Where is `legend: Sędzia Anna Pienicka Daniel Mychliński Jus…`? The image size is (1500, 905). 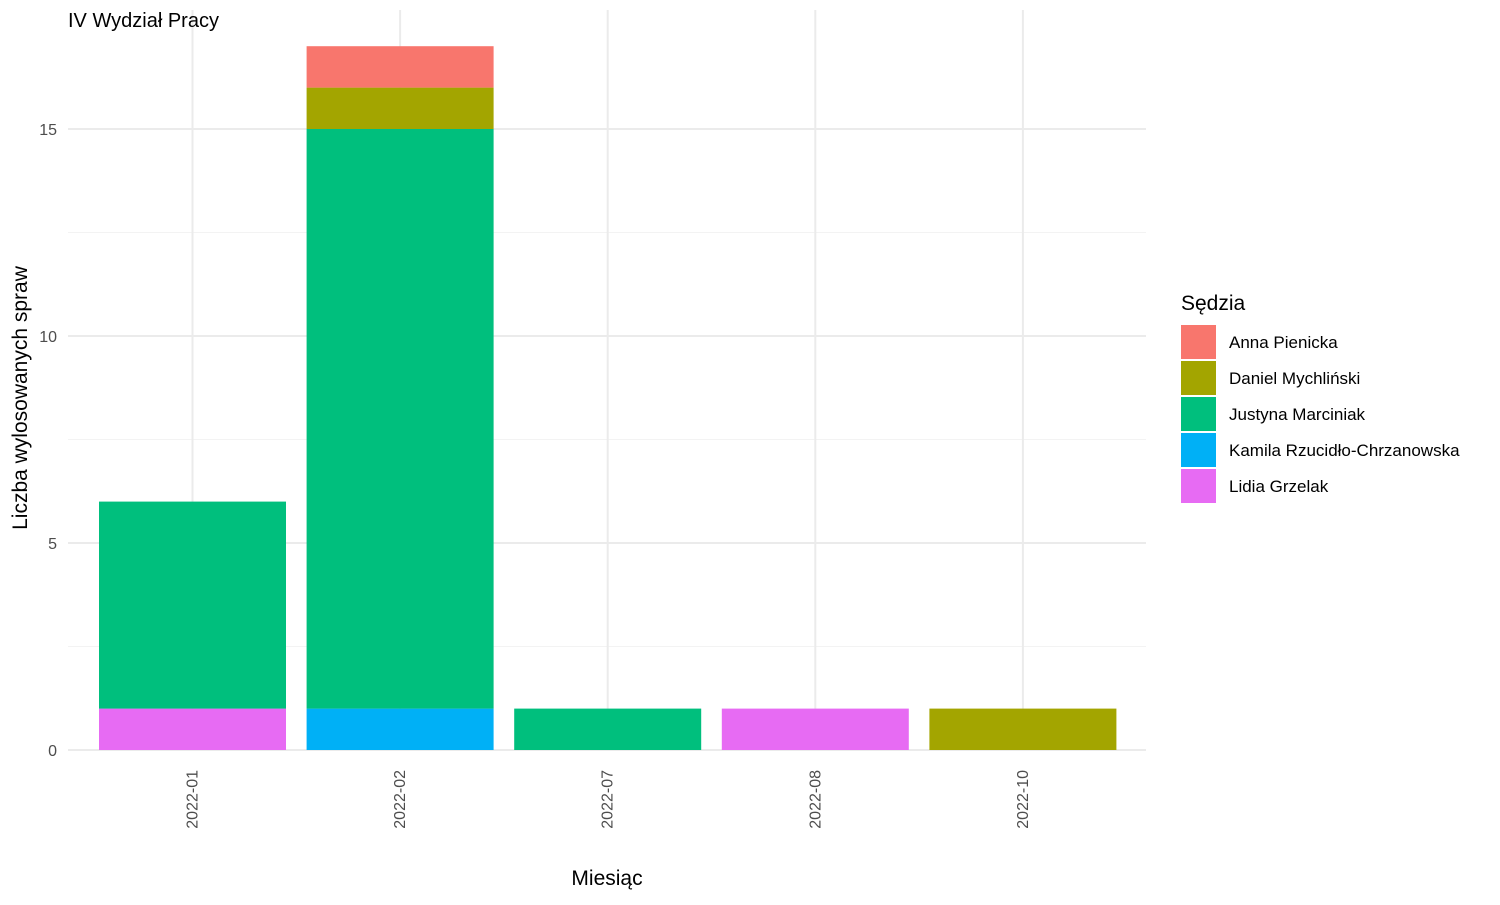 legend: Sędzia Anna Pienicka Daniel Mychliński Jus… is located at coordinates (1320, 397).